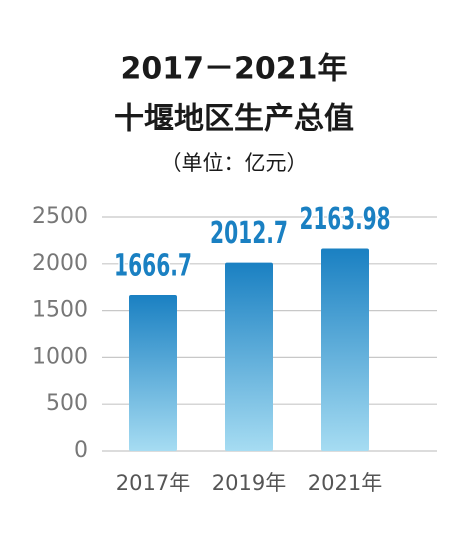  I want to click on chart-subtitle: 十堰地区生产总值, so click(234, 119).